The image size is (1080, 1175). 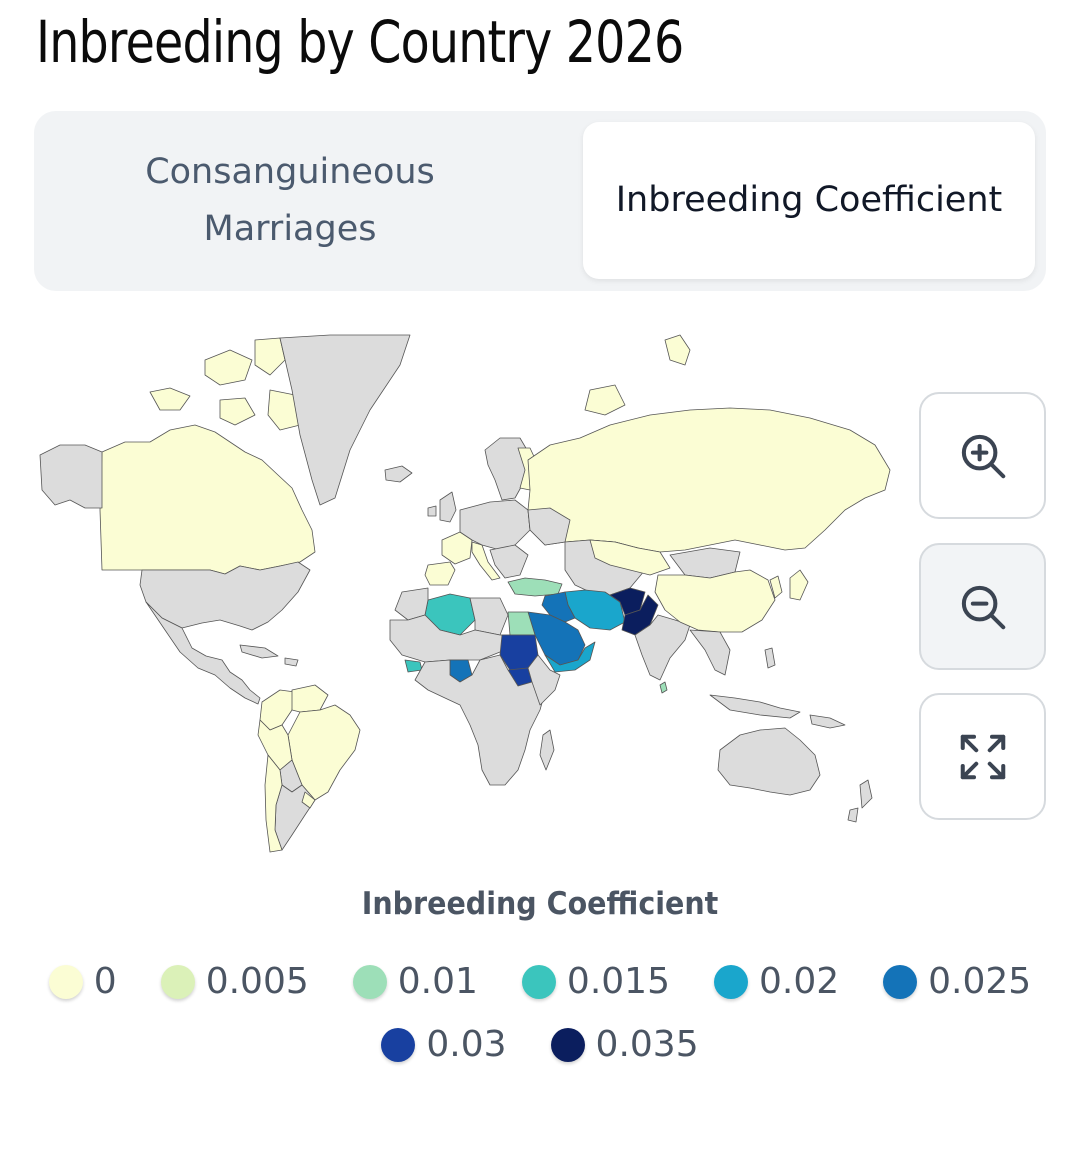 I want to click on country-canada, so click(x=207, y=499).